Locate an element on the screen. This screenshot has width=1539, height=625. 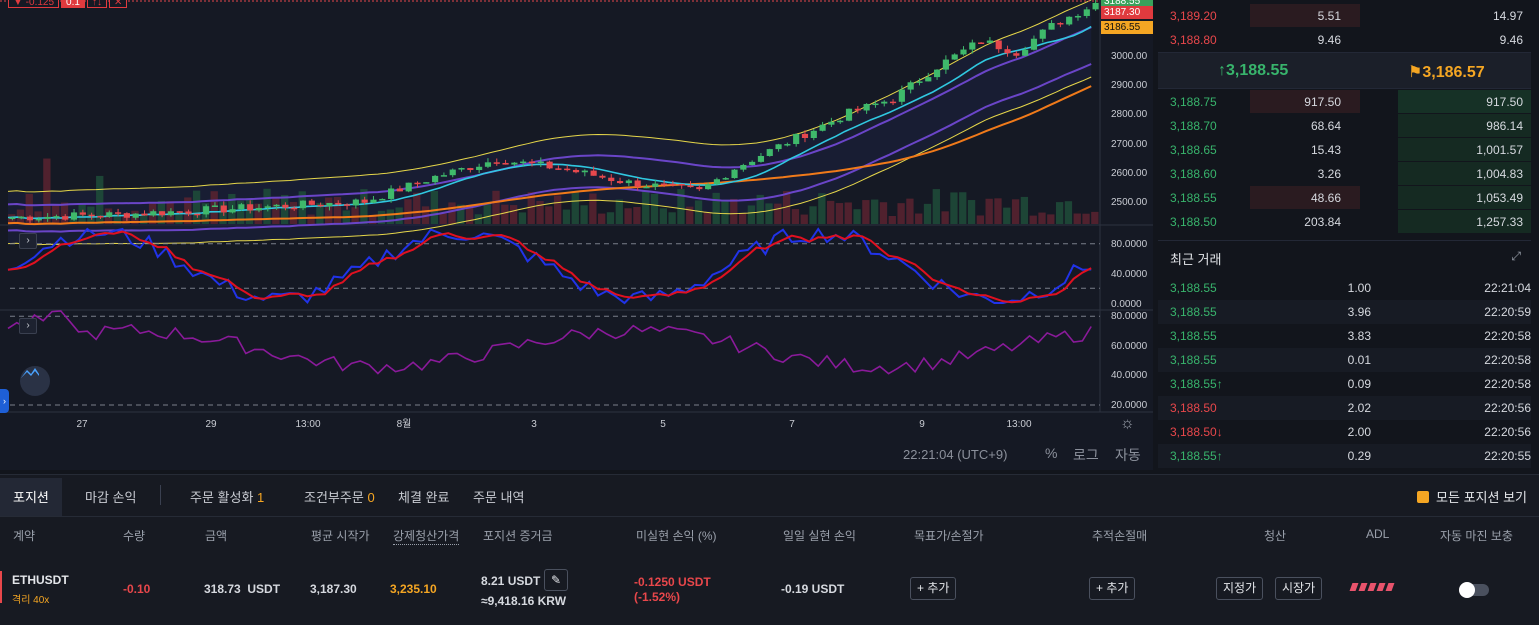
bid-total: 1,004.83 is located at coordinates (1499, 174).